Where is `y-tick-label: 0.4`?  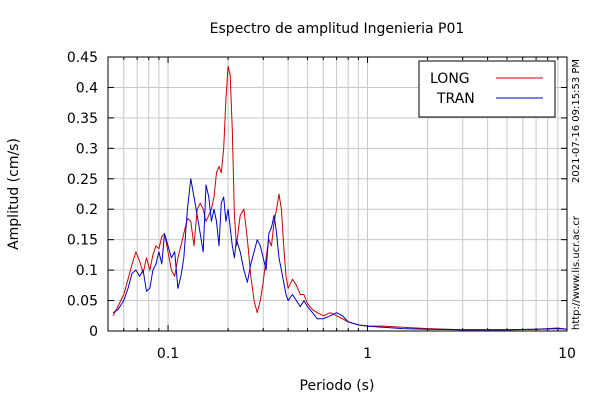 y-tick-label: 0.4 is located at coordinates (87, 88).